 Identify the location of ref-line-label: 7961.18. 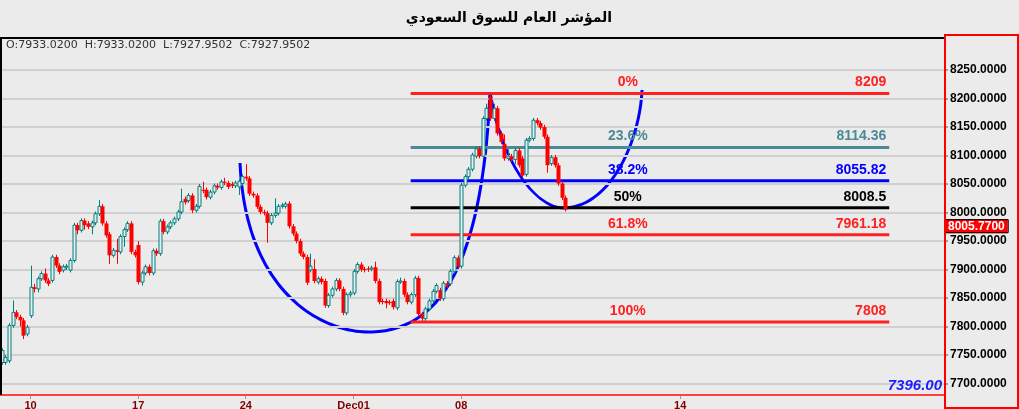
(861, 222).